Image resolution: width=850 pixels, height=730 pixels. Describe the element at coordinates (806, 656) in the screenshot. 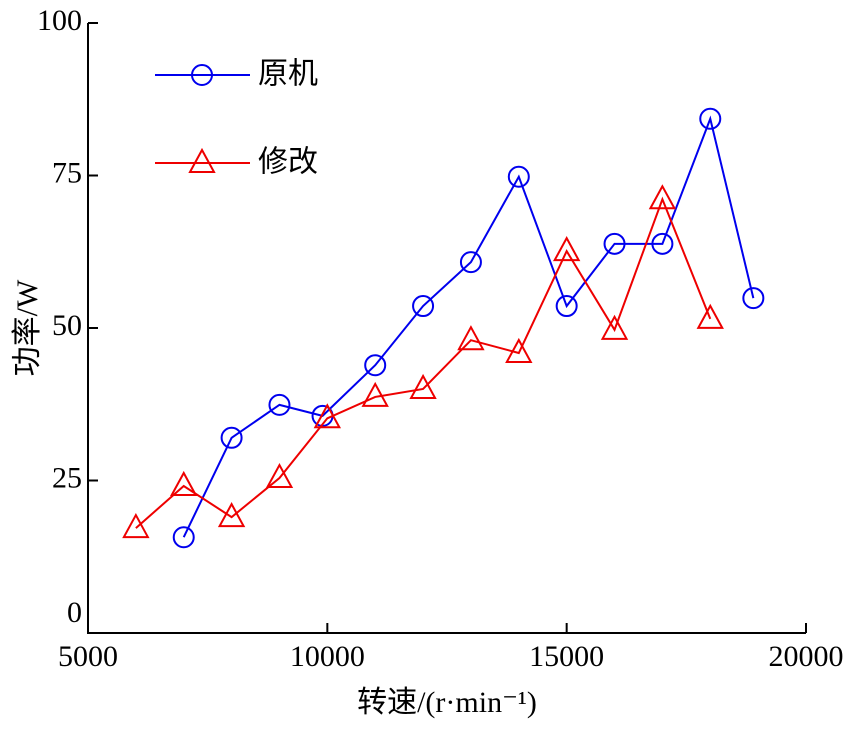

I see `x-tick-label: 20000` at that location.